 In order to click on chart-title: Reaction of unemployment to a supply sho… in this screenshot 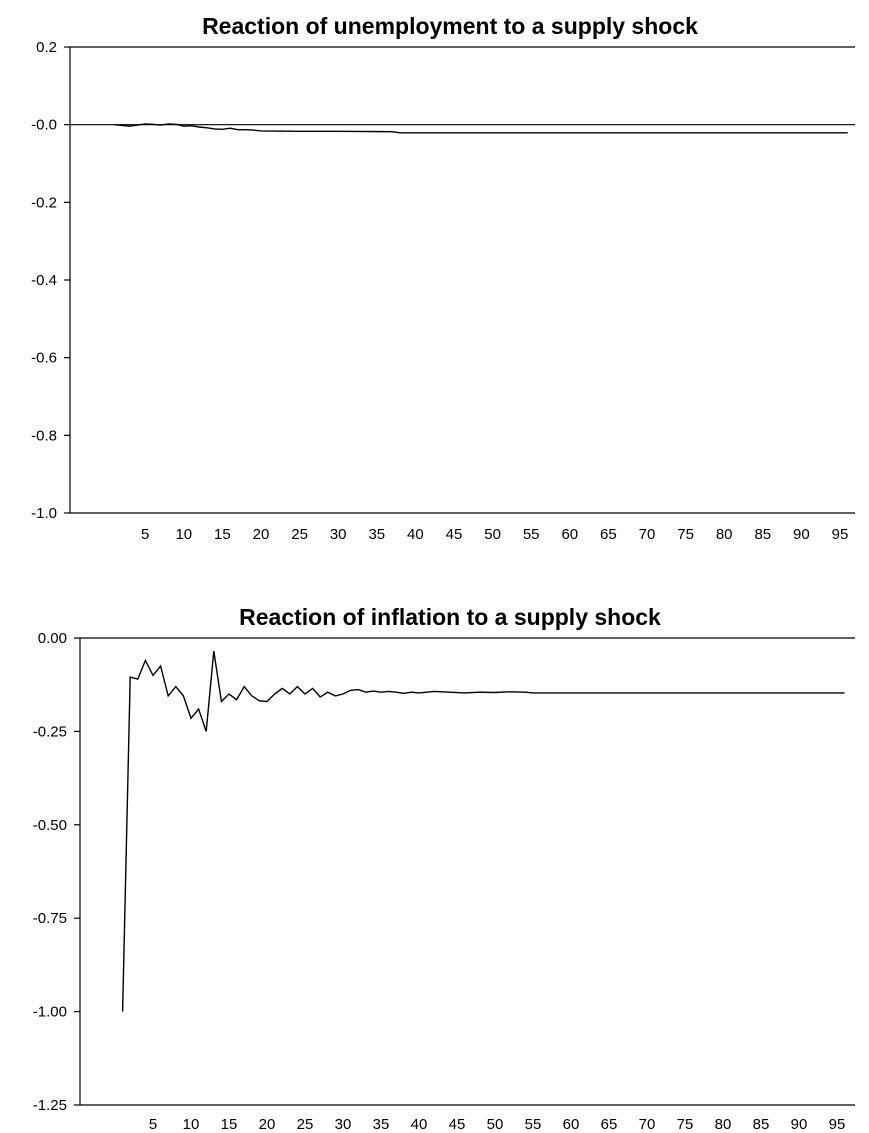, I will do `click(450, 26)`.